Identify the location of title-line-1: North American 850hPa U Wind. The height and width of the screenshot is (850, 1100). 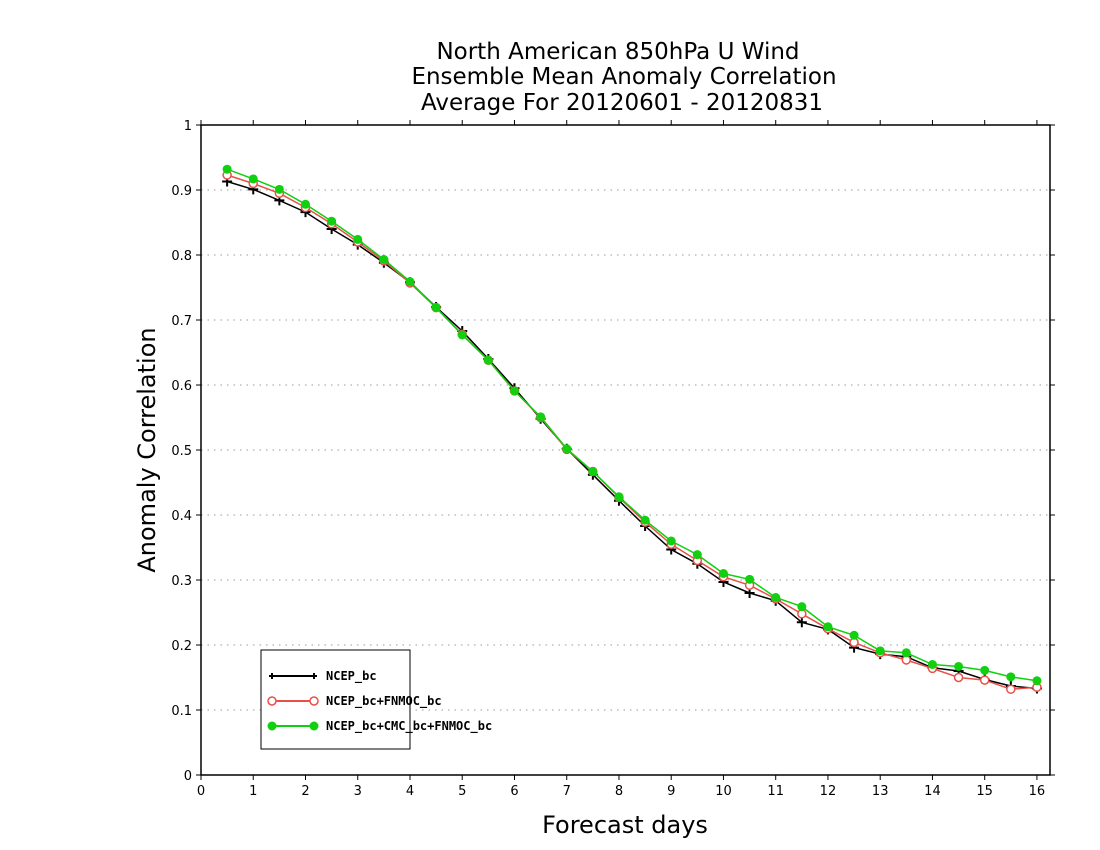
(617, 52).